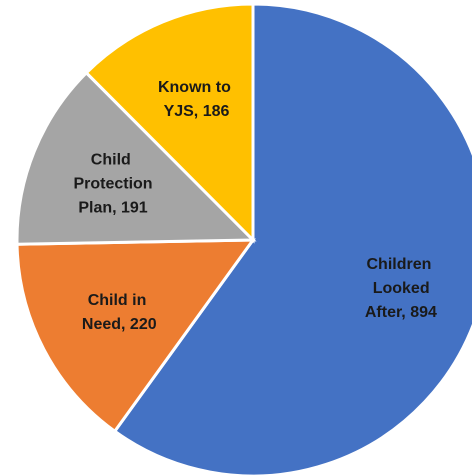 Image resolution: width=472 pixels, height=475 pixels. Describe the element at coordinates (399, 288) in the screenshot. I see `slice-label: Children Looked After, 894` at that location.